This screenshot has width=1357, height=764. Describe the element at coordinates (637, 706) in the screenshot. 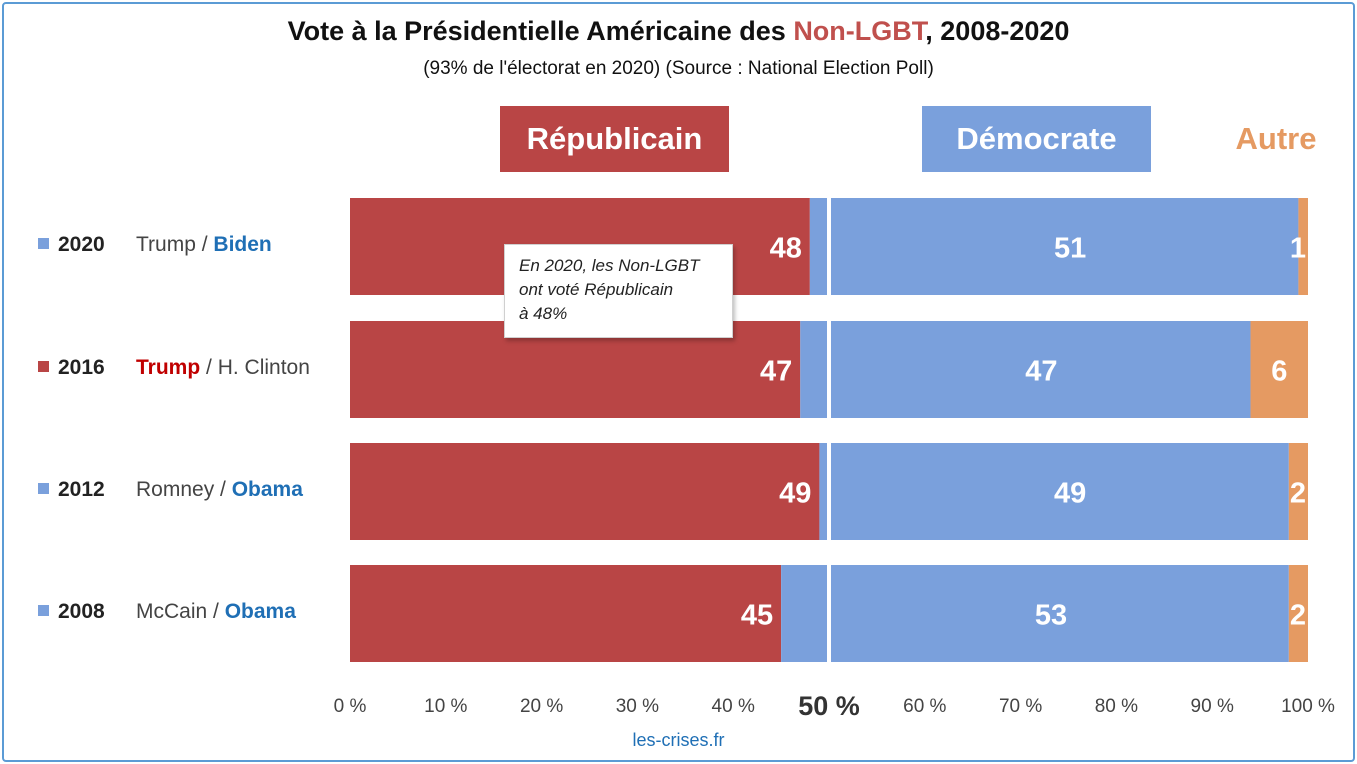

I see `x-tick-label: 30 %` at that location.